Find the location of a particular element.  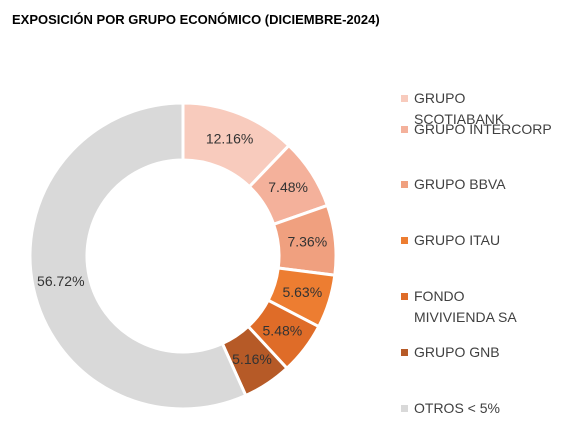

legend-label: GRUPO GNB is located at coordinates (457, 352).